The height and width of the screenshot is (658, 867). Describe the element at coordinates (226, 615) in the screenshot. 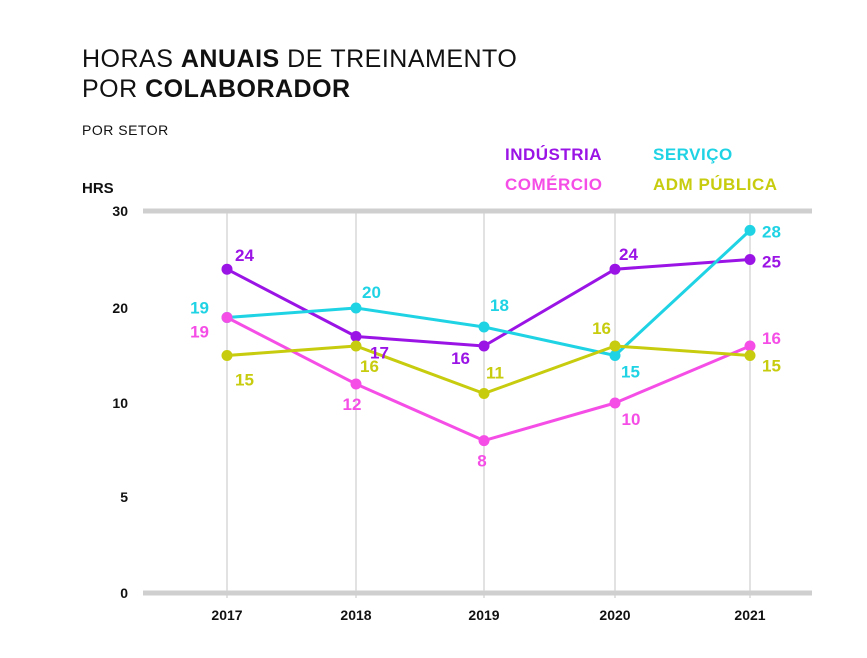

I see `x-tick-label: 2017` at that location.